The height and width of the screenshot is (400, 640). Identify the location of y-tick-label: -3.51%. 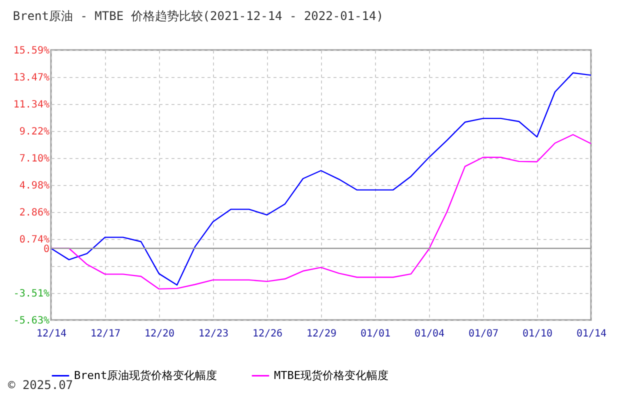
(31, 294).